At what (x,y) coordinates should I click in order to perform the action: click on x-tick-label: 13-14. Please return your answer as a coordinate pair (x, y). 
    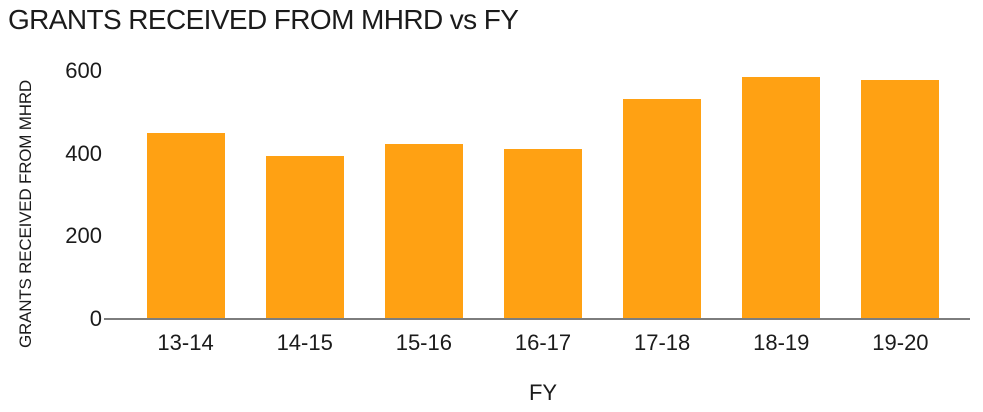
    Looking at the image, I should click on (185, 342).